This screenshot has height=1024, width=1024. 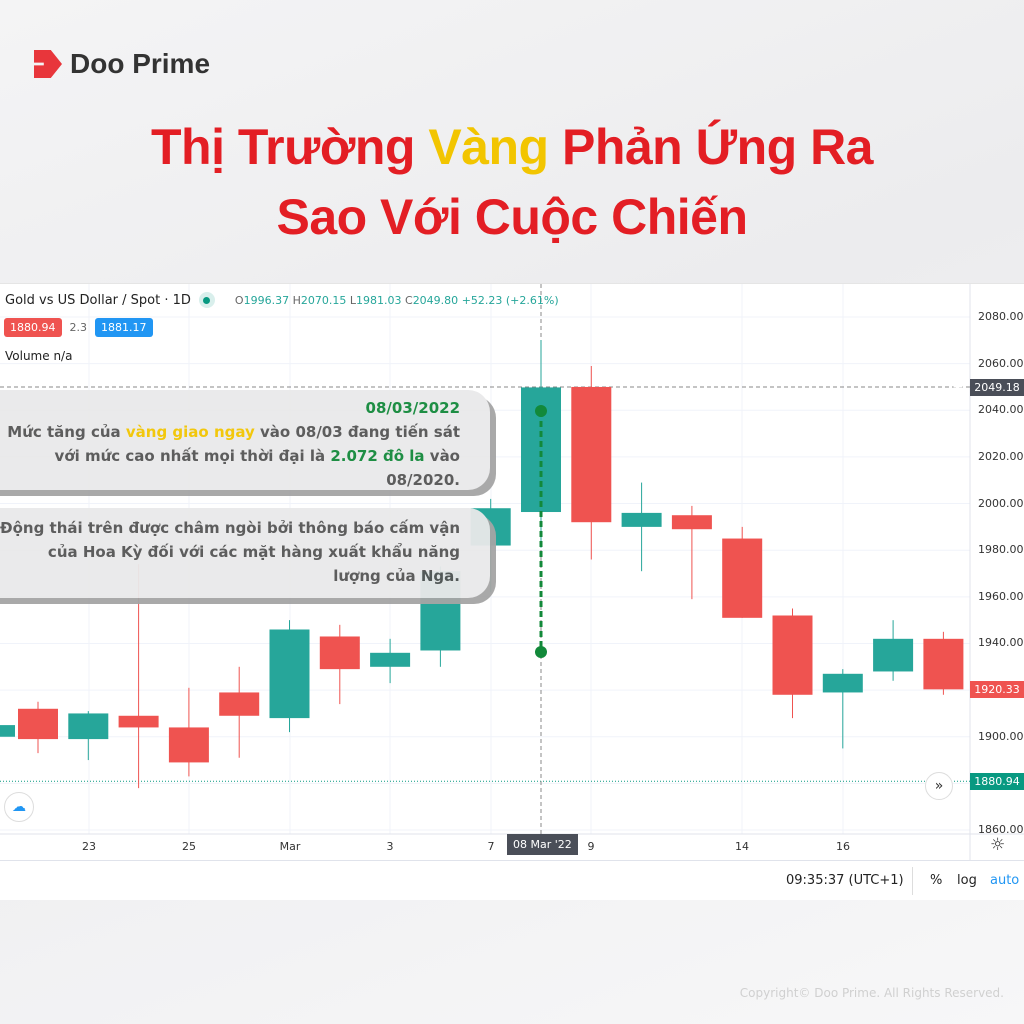 What do you see at coordinates (512, 217) in the screenshot?
I see `title-line2: Sao Với Cuộc Chiến` at bounding box center [512, 217].